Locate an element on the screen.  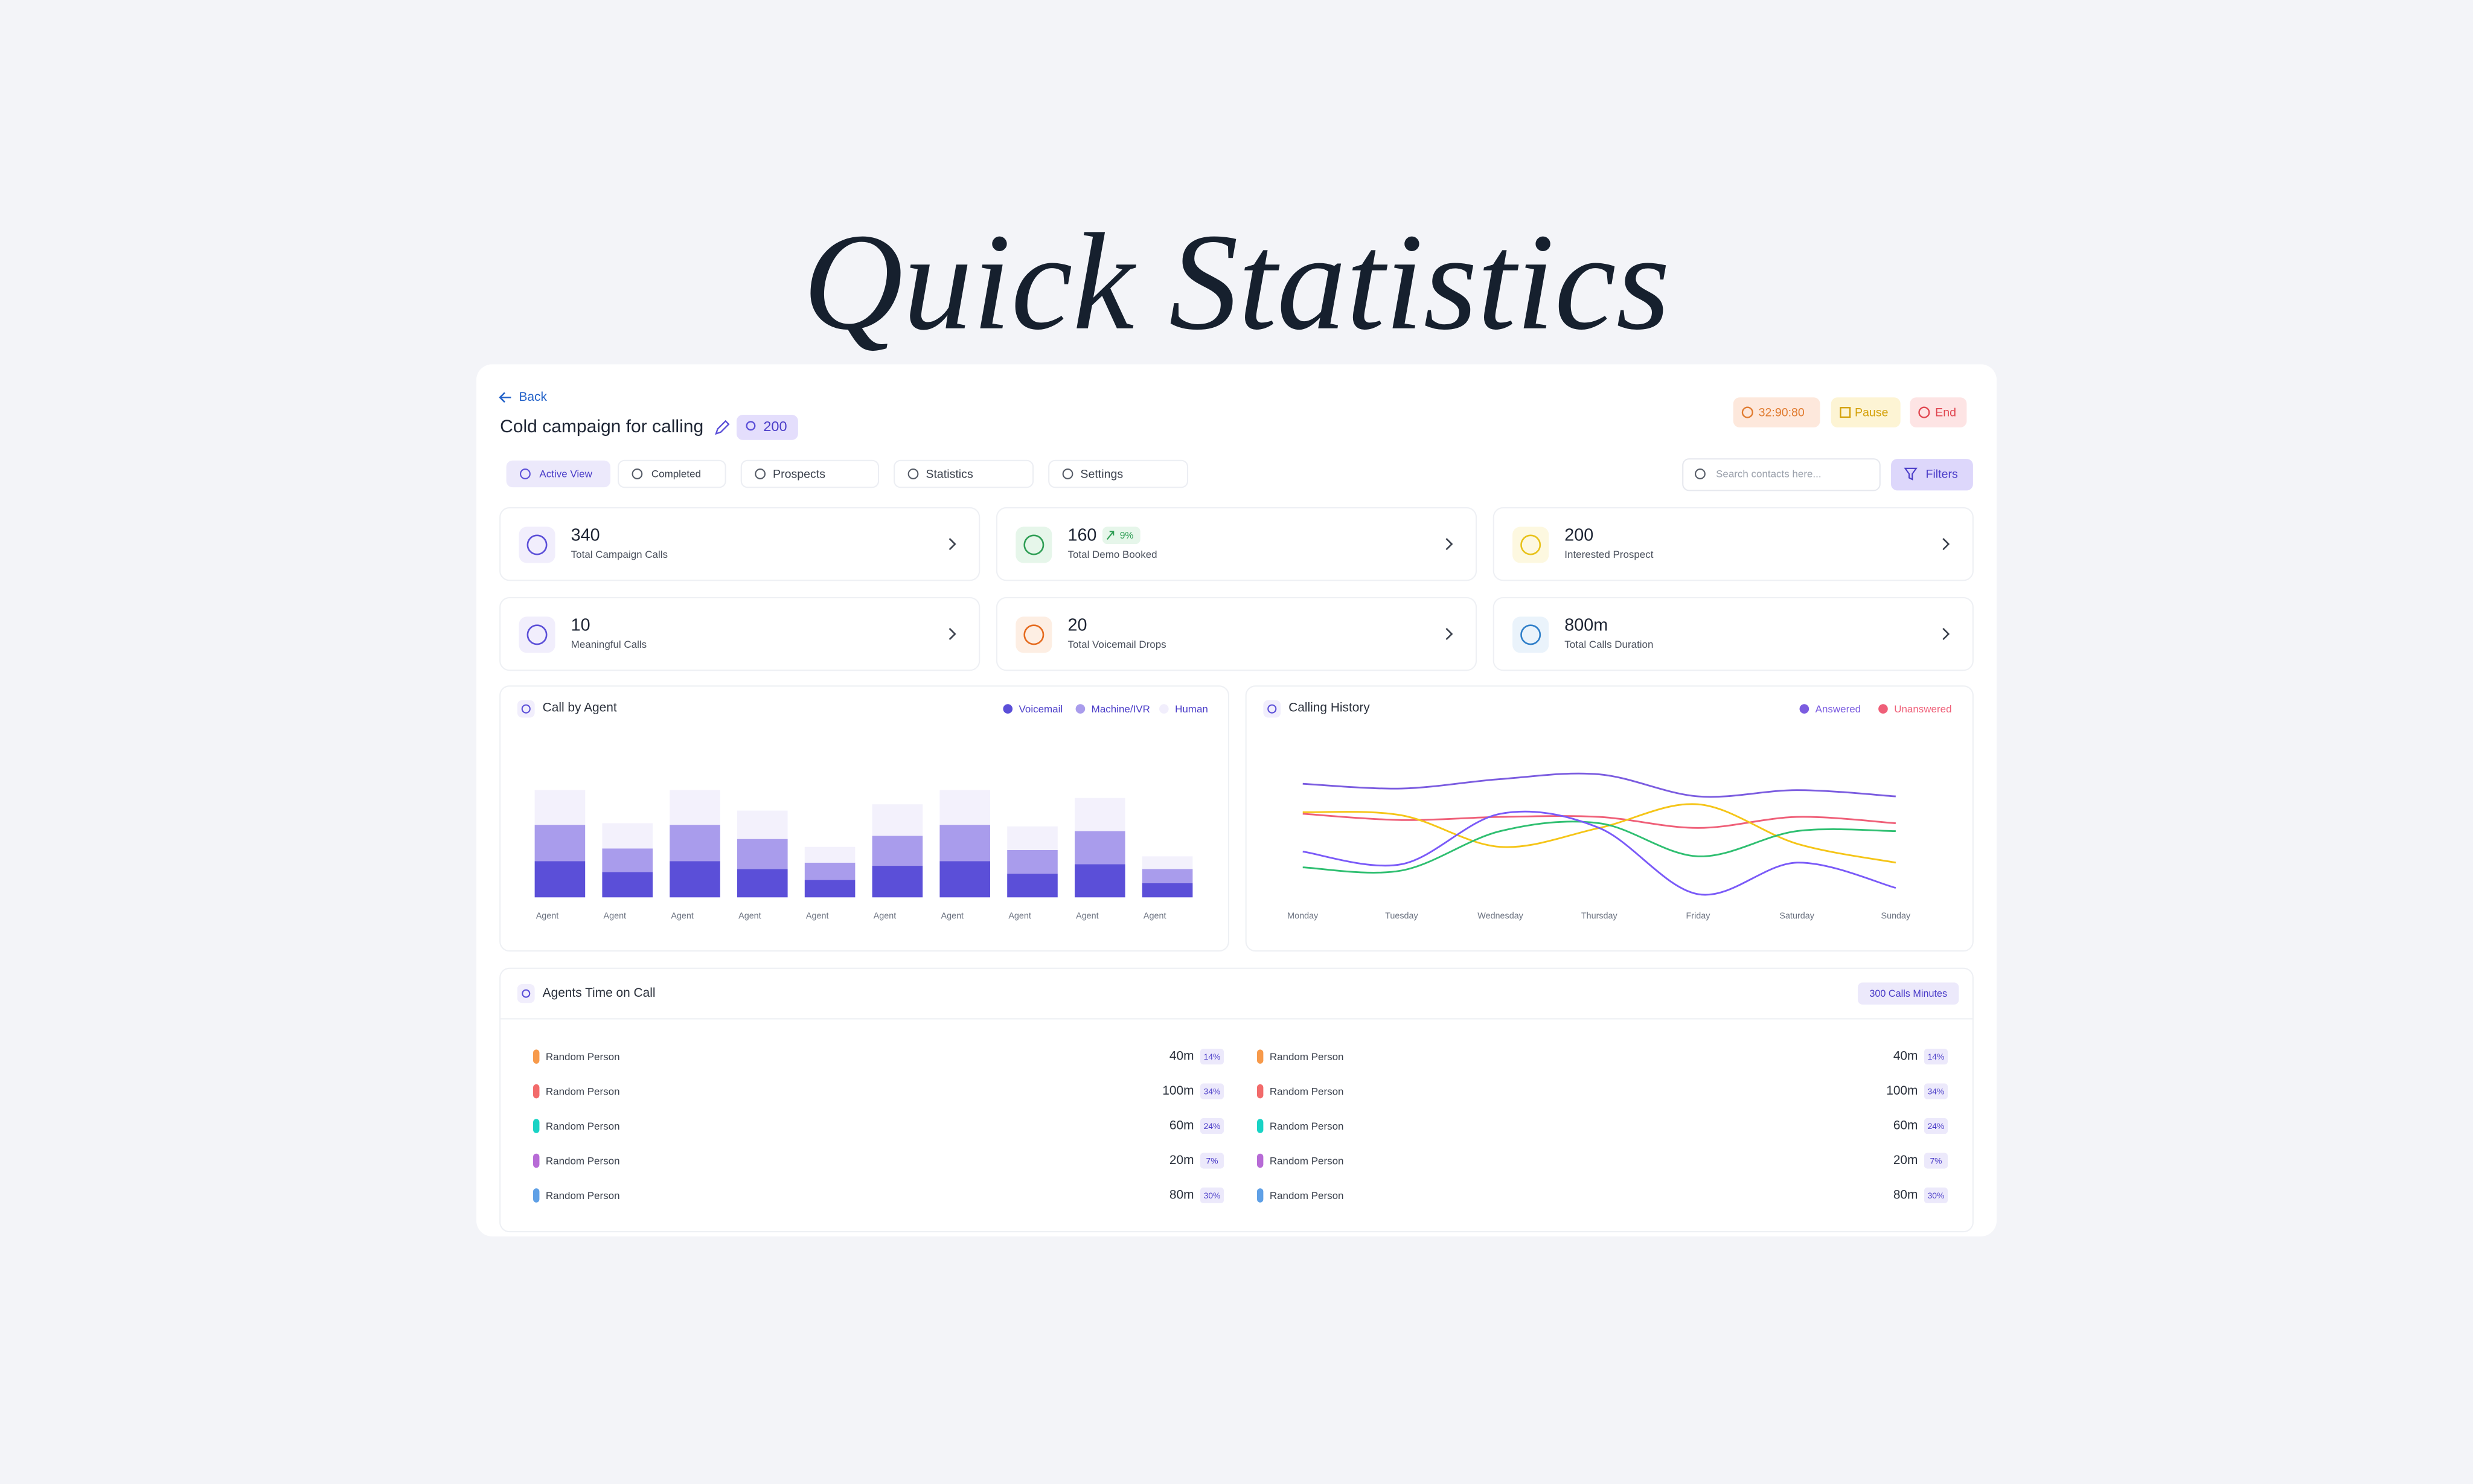
back-arrow is located at coordinates (505, 397).